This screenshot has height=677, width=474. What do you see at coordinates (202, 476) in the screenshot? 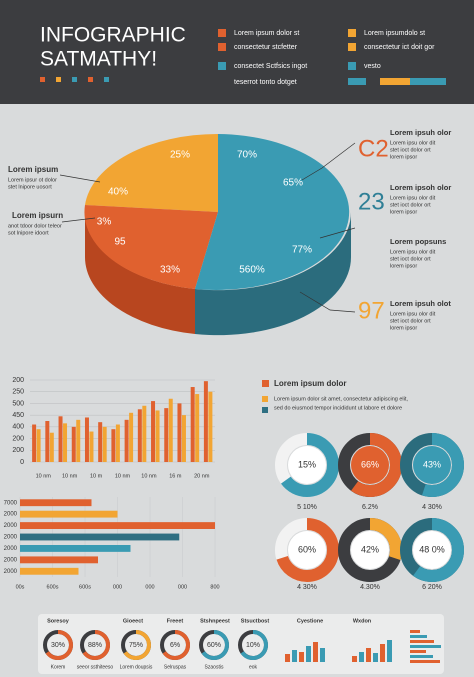
I see `x-tick-label: 20 nm` at bounding box center [202, 476].